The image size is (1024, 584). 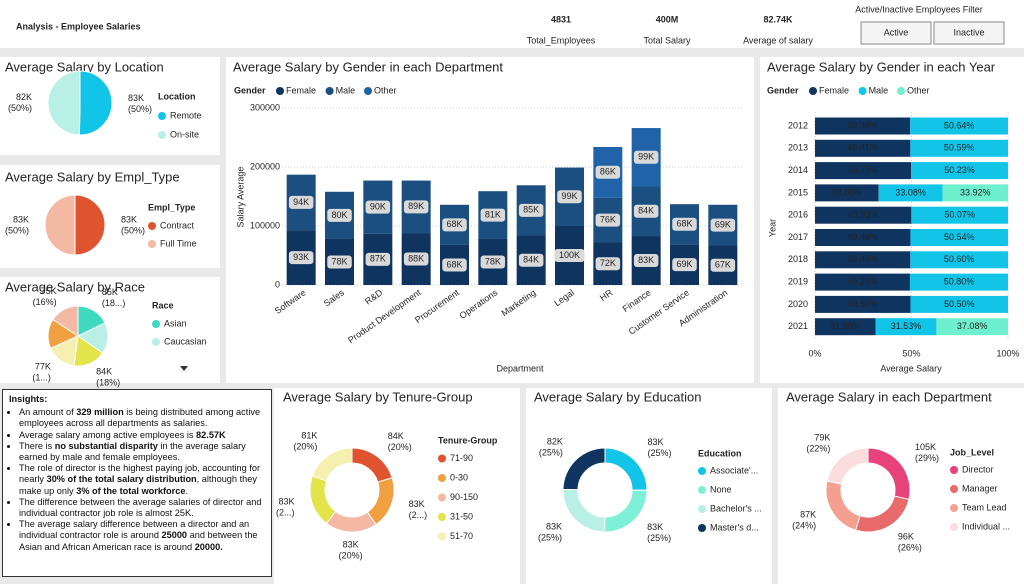 I want to click on share-label: (18%), so click(x=108, y=383).